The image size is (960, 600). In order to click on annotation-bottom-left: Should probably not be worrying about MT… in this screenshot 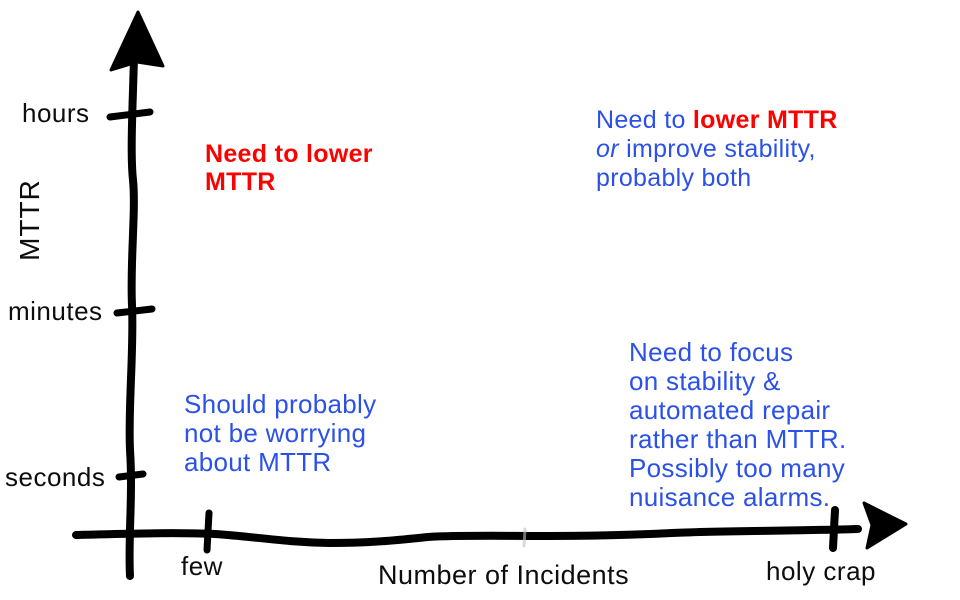, I will do `click(280, 433)`.